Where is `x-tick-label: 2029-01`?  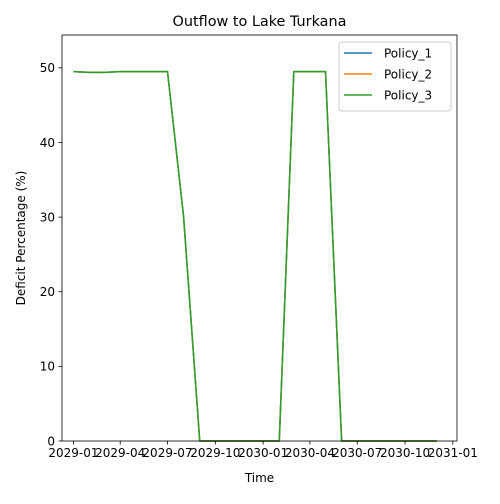 x-tick-label: 2029-01 is located at coordinates (73, 453).